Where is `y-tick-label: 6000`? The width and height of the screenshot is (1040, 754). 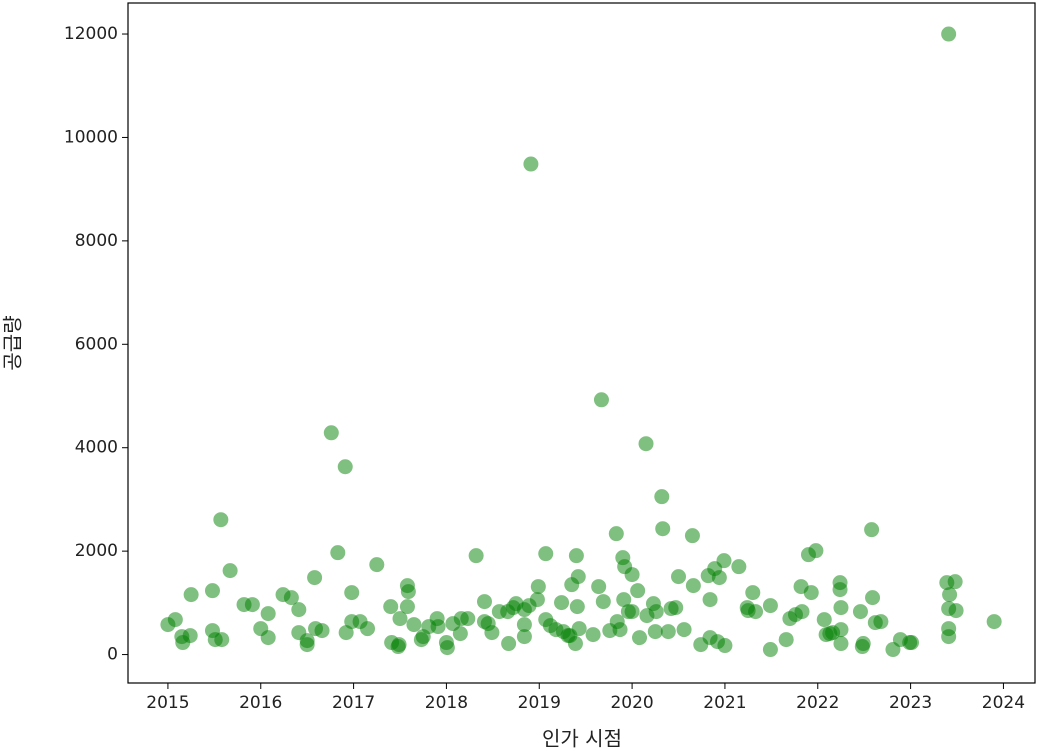 y-tick-label: 6000 is located at coordinates (96, 344).